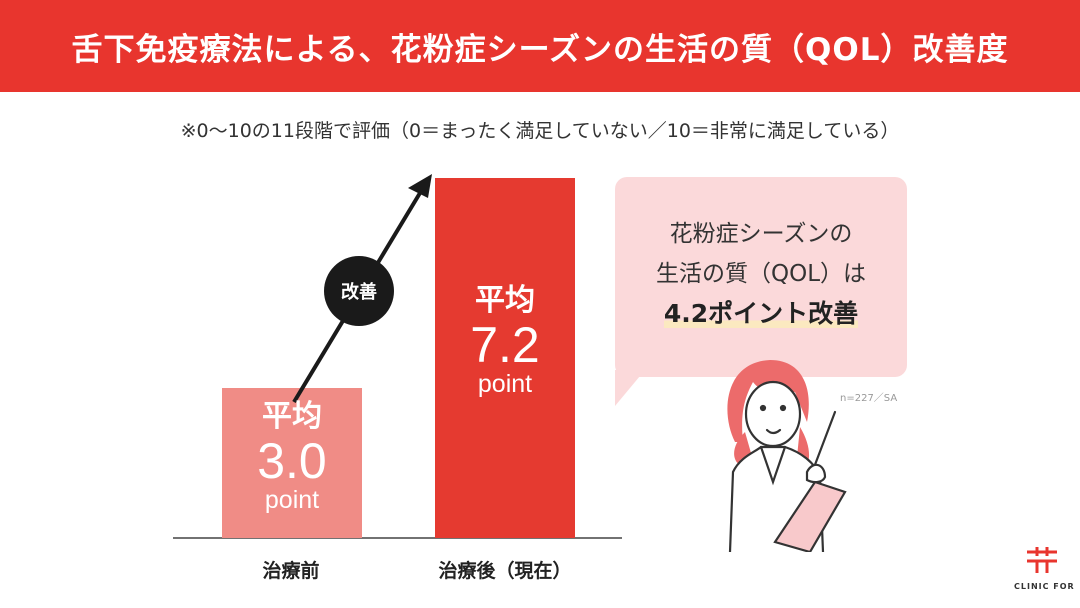  I want to click on speech-bubble, so click(761, 277).